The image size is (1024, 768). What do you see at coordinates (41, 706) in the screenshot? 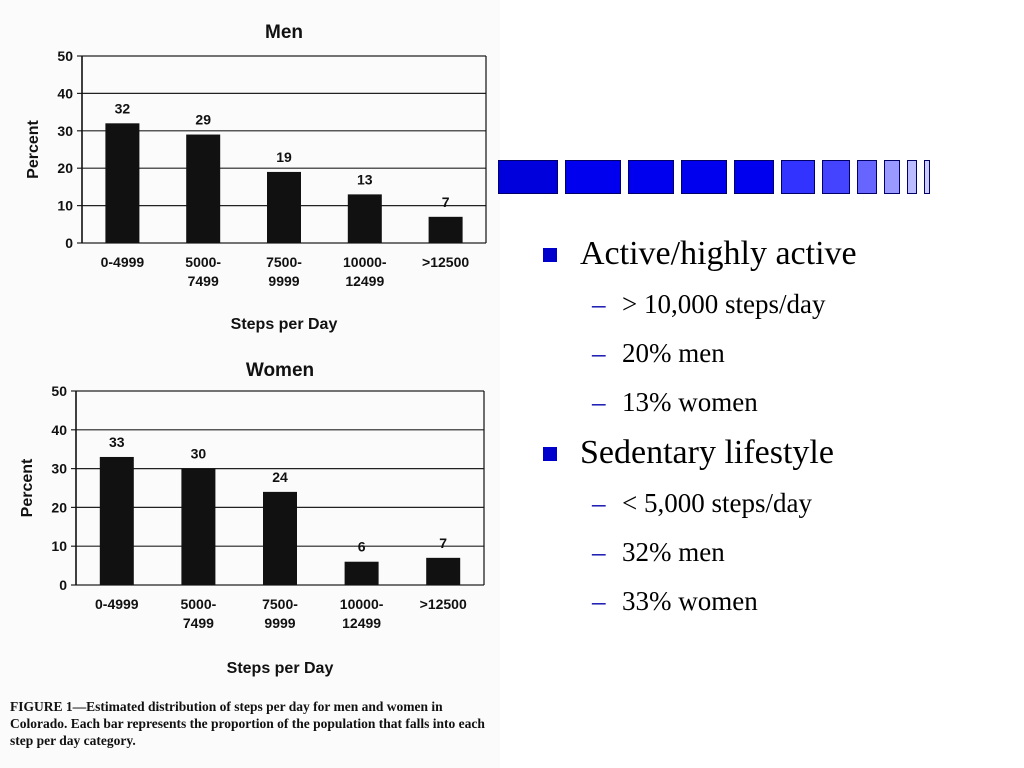
I see `caption-label: FIGURE 1` at bounding box center [41, 706].